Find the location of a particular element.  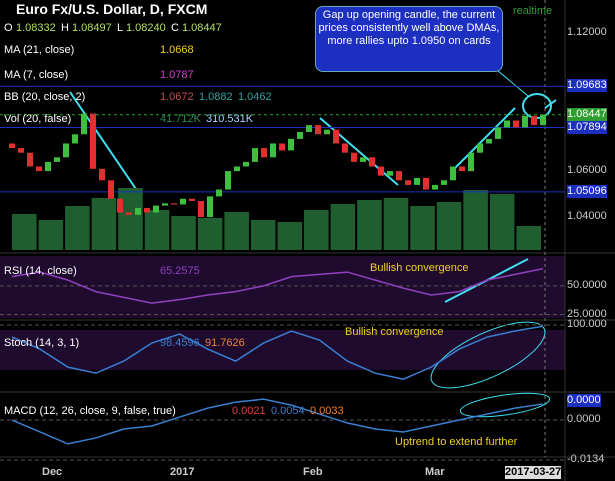

indicator-label: Stoch (14, 3, 1) is located at coordinates (42, 343).